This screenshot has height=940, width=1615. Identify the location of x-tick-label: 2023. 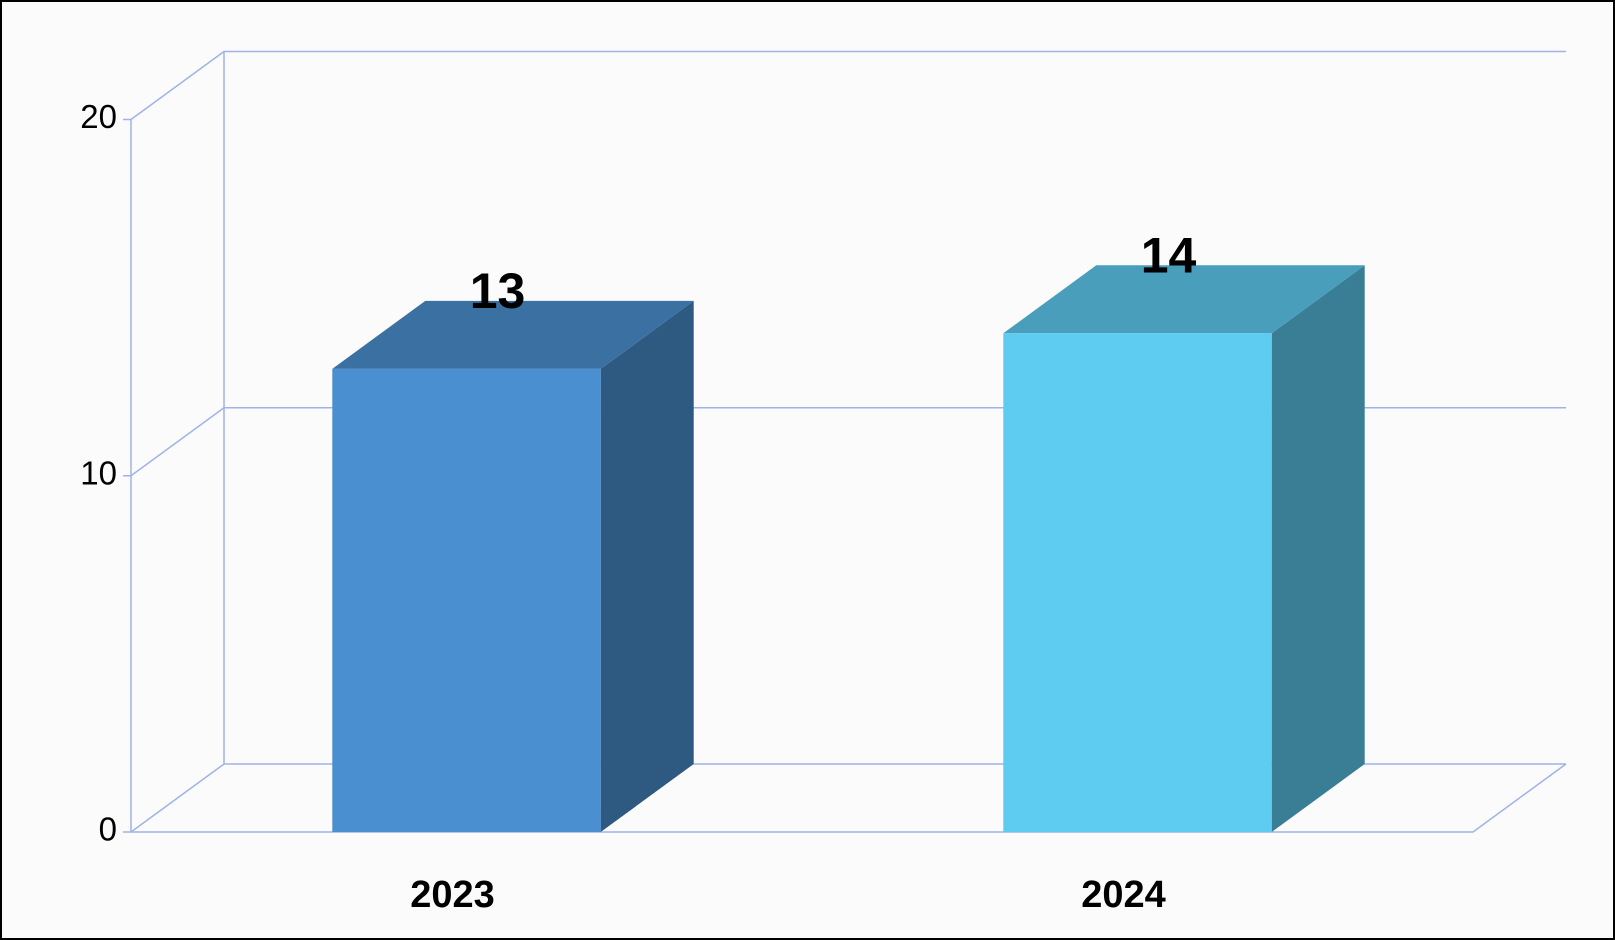
(452, 895).